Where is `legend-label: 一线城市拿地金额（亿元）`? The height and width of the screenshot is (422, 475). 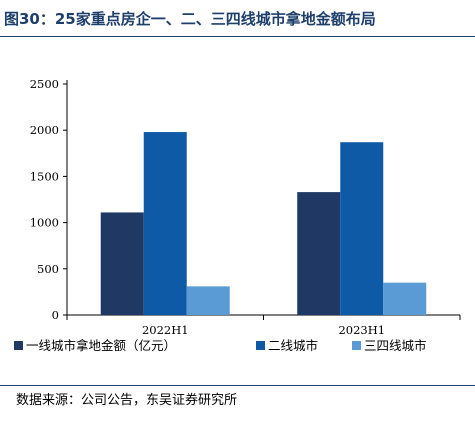 legend-label: 一线城市拿地金额（亿元） is located at coordinates (101, 345).